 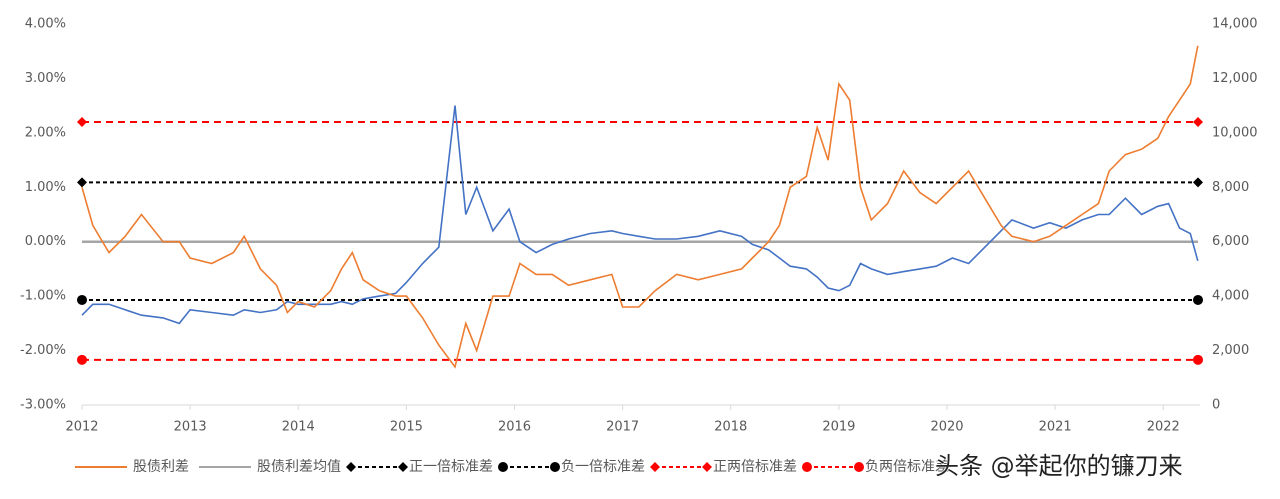 I want to click on x-tick-label: 2014, so click(x=298, y=427).